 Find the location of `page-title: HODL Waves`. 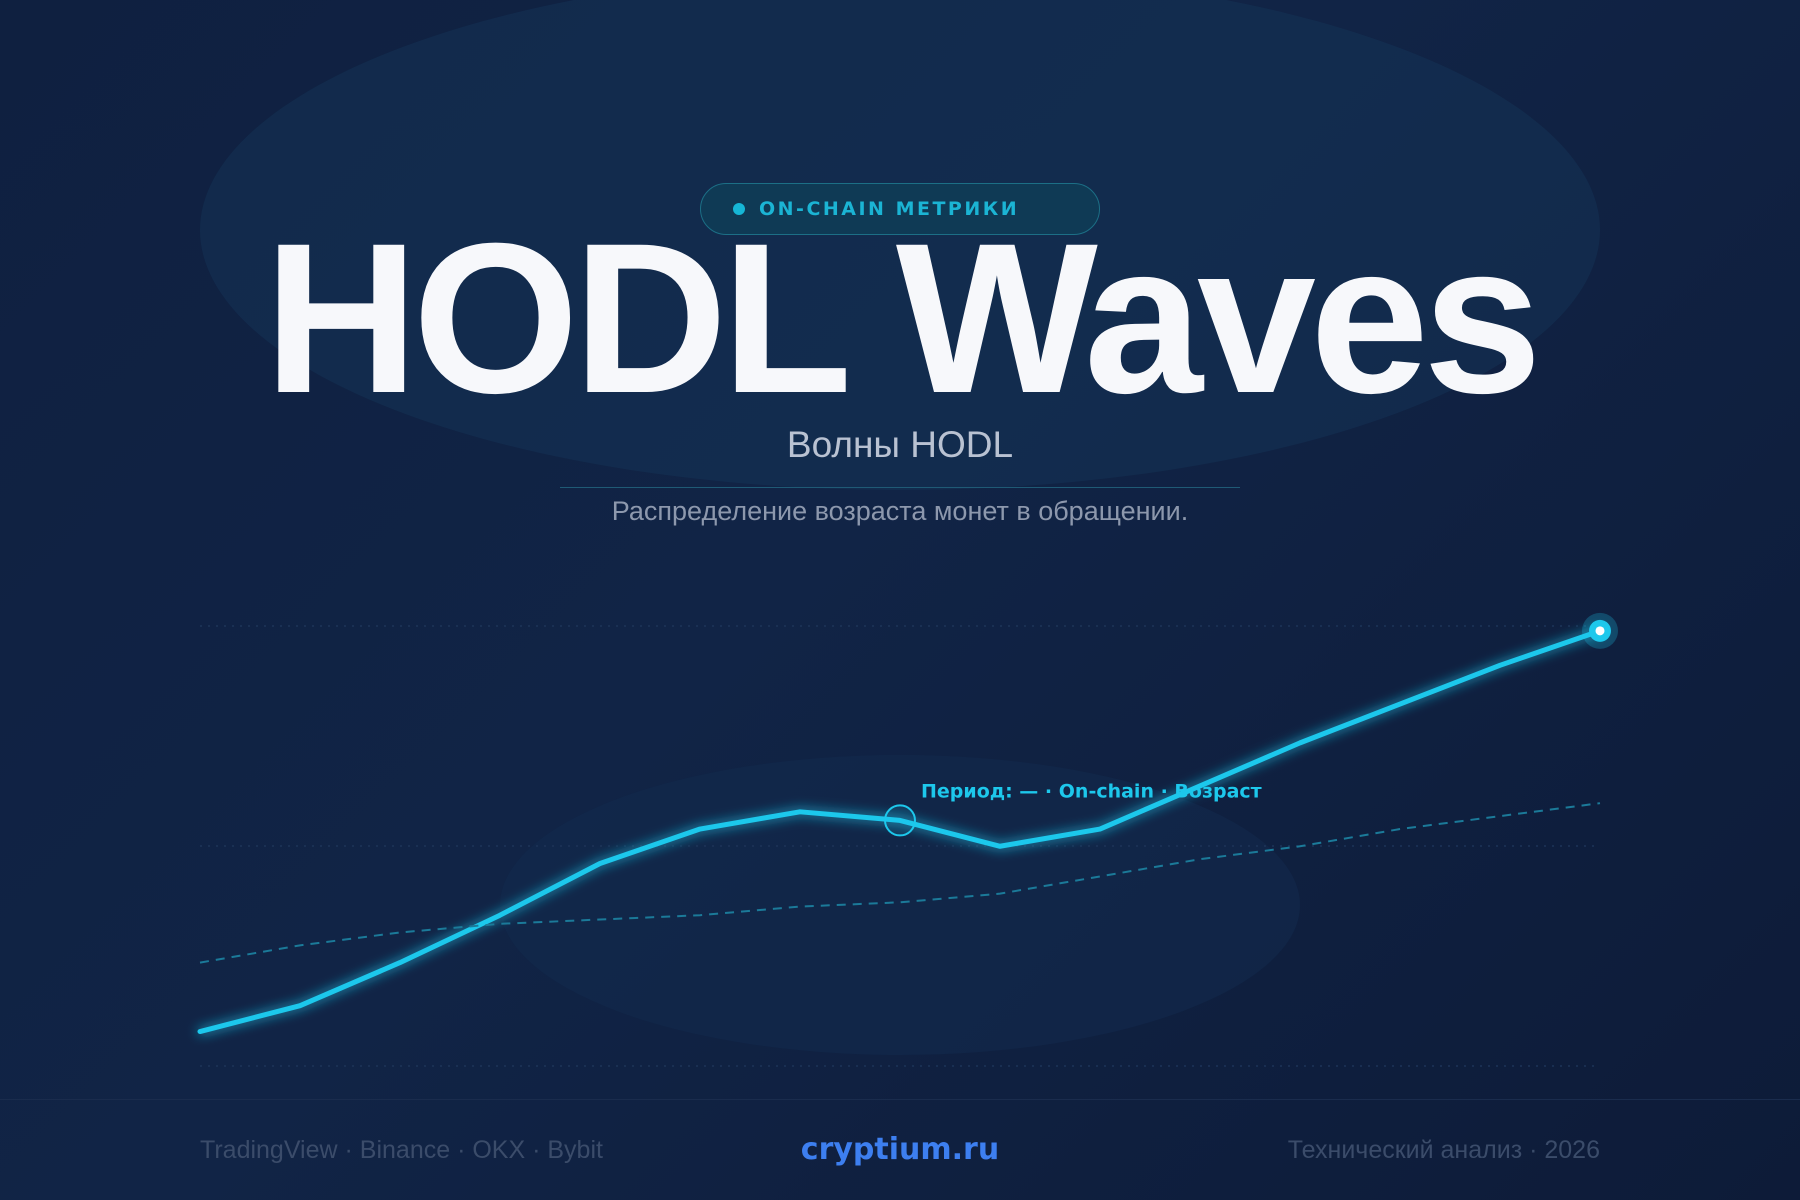

page-title: HODL Waves is located at coordinates (903, 318).